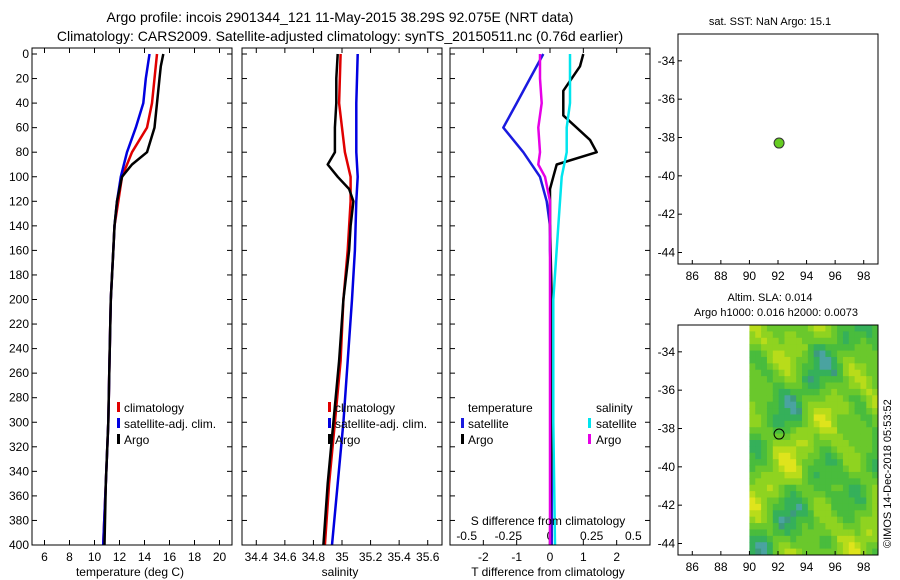  I want to click on ytick-label: 240, so click(19, 349).